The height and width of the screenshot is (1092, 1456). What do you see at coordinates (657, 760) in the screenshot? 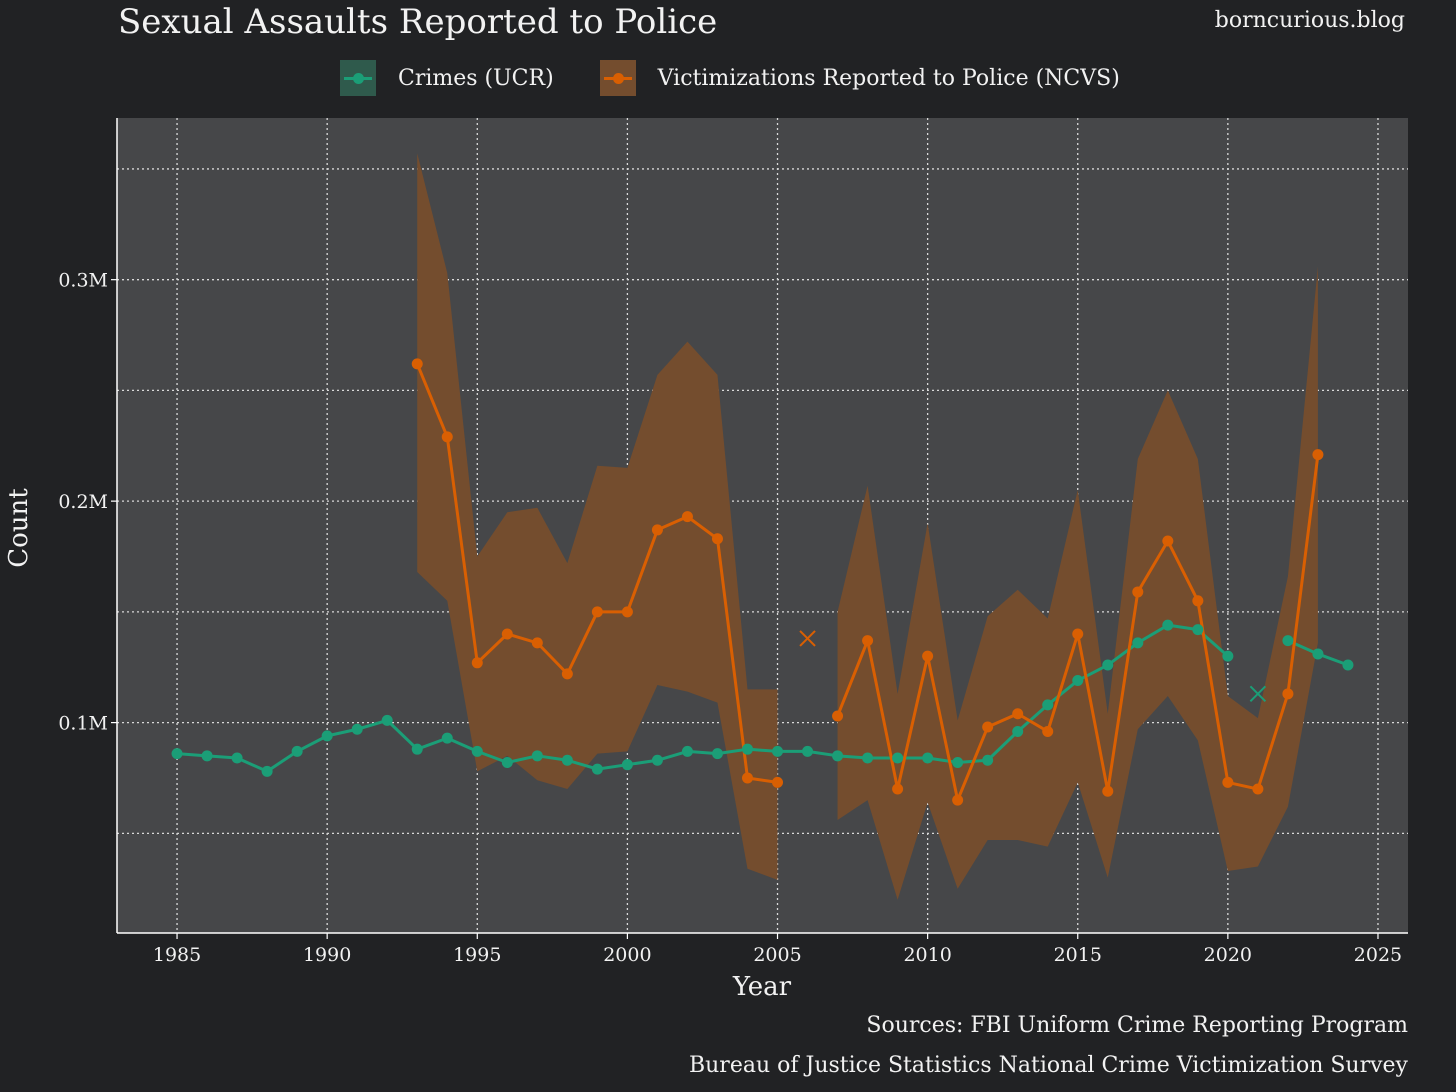
I see `ucr-point-2001` at bounding box center [657, 760].